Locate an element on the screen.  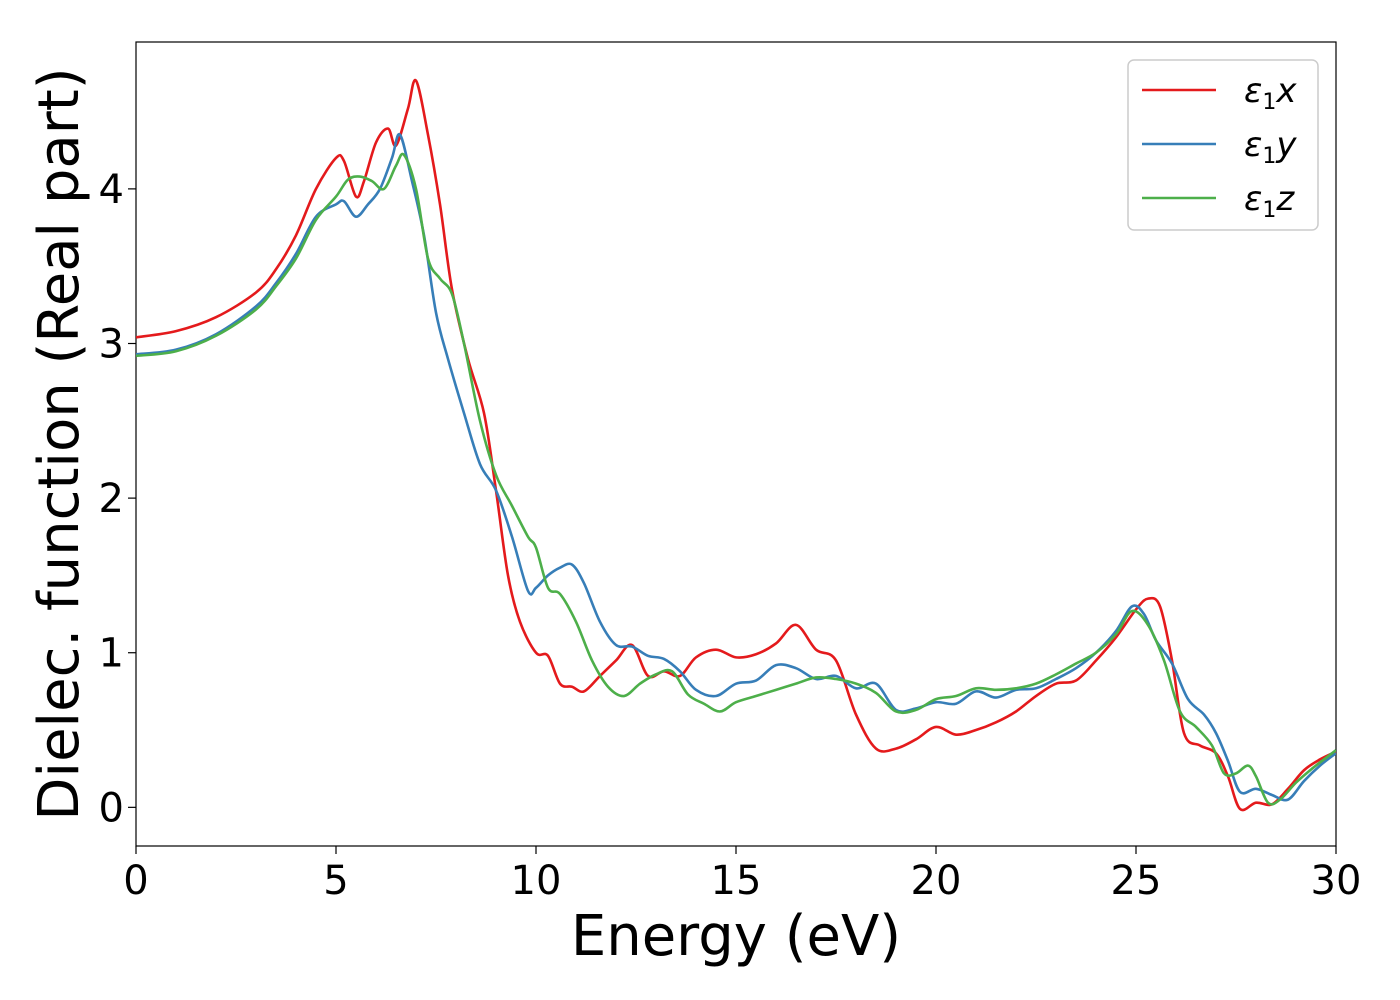
x-tick-label: 20 is located at coordinates (936, 881).